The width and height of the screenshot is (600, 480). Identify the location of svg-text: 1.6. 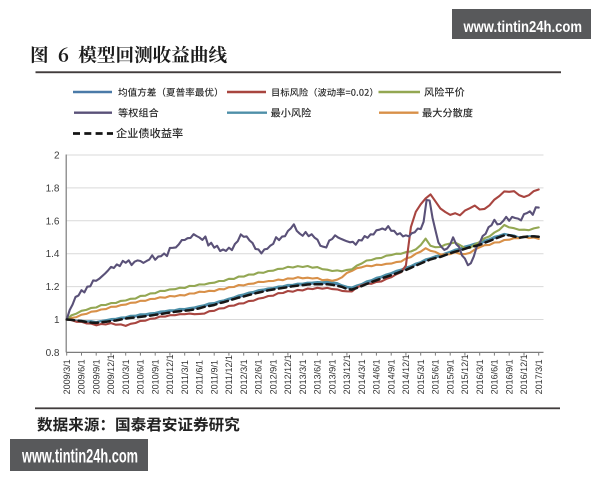
(53, 221).